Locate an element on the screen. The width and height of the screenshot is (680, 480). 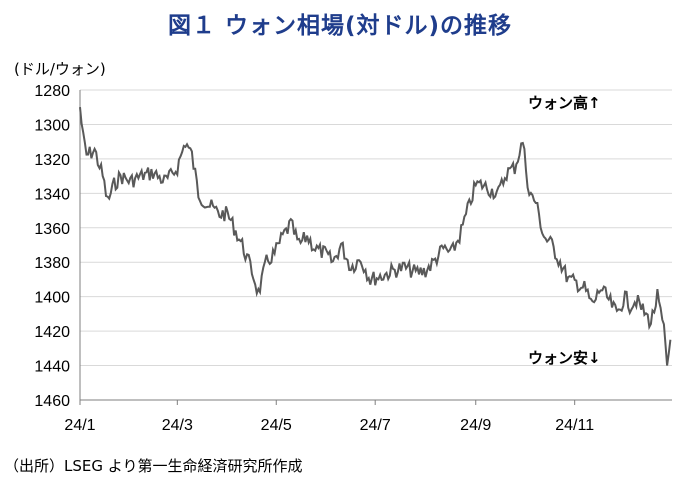
x-tick-label: 24/1 is located at coordinates (79, 425).